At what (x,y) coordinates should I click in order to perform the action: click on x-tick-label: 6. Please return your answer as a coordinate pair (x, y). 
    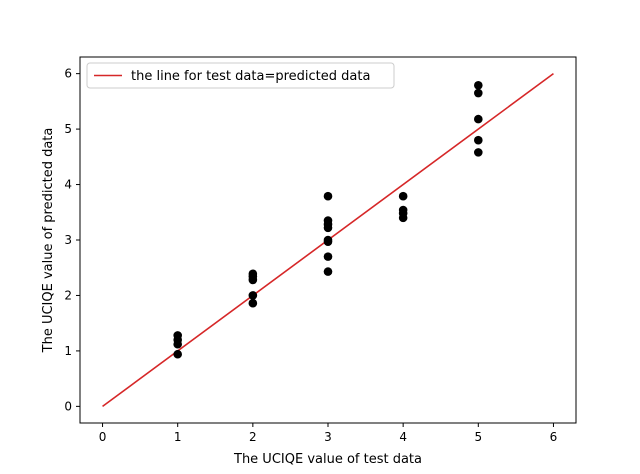
    Looking at the image, I should click on (554, 437).